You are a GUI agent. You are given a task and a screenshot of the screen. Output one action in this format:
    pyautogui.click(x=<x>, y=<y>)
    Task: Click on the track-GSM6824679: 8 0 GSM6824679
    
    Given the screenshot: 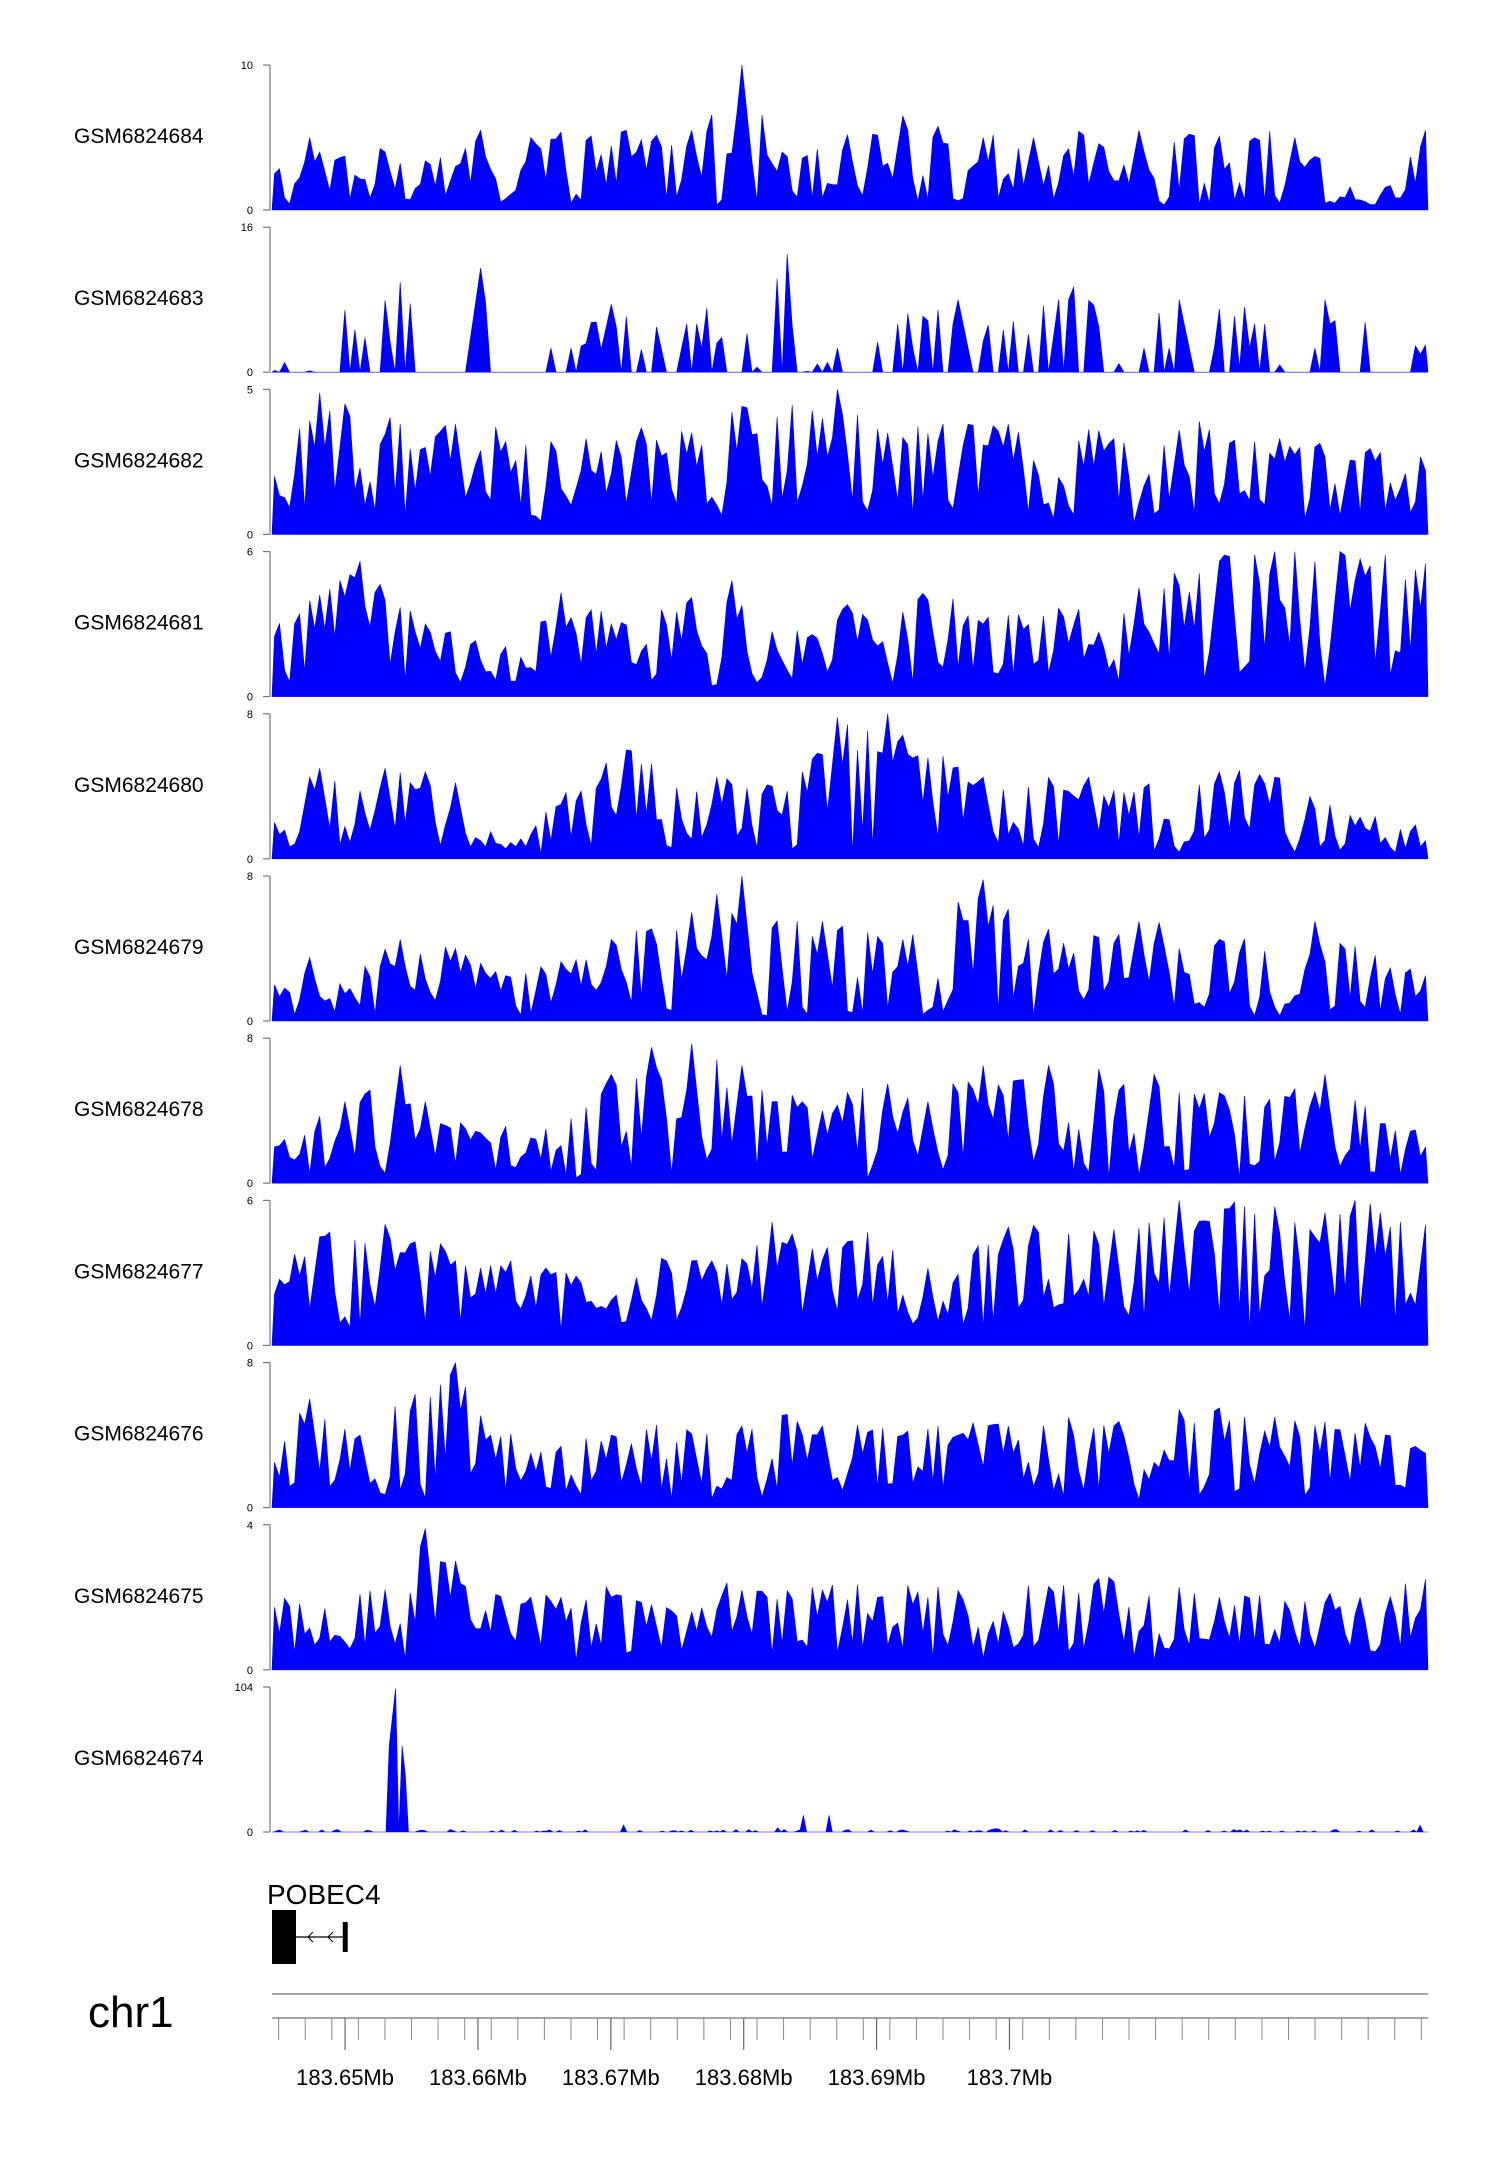 What is the action you would take?
    pyautogui.click(x=751, y=949)
    